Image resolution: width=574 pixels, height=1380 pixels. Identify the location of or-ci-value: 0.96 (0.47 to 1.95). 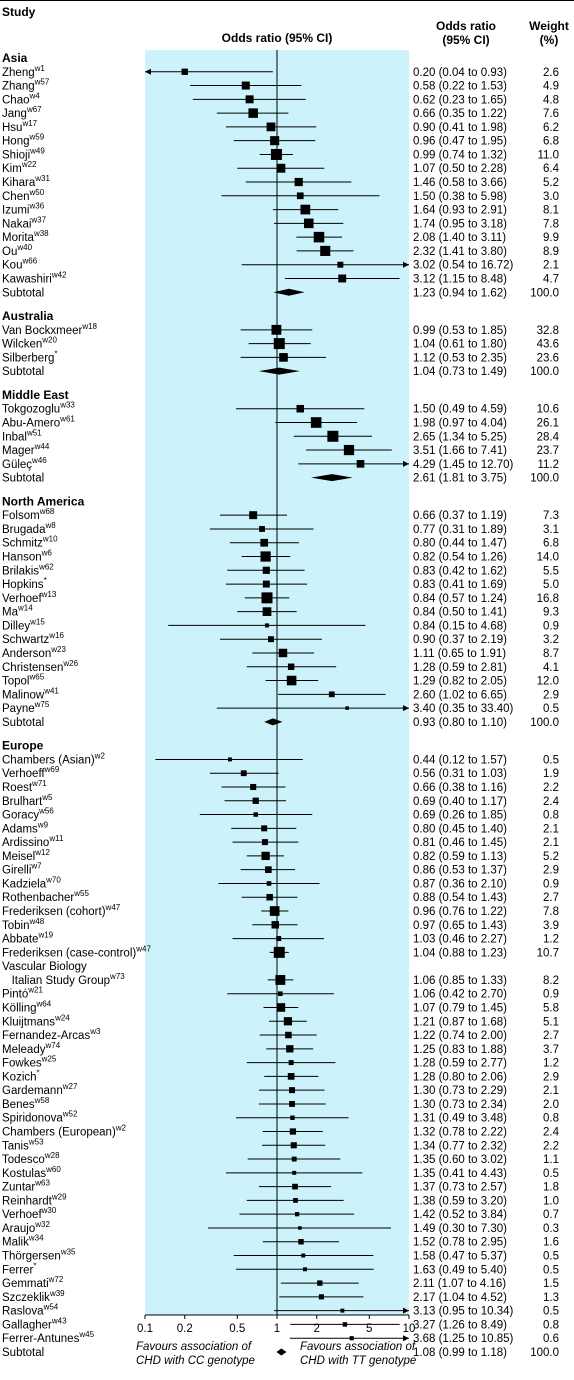
(460, 142).